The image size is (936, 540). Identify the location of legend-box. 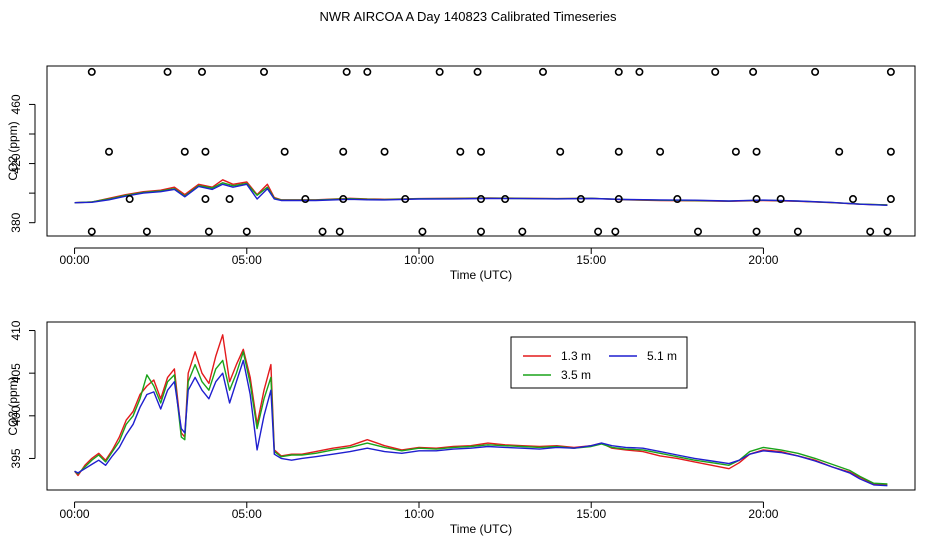
(599, 362).